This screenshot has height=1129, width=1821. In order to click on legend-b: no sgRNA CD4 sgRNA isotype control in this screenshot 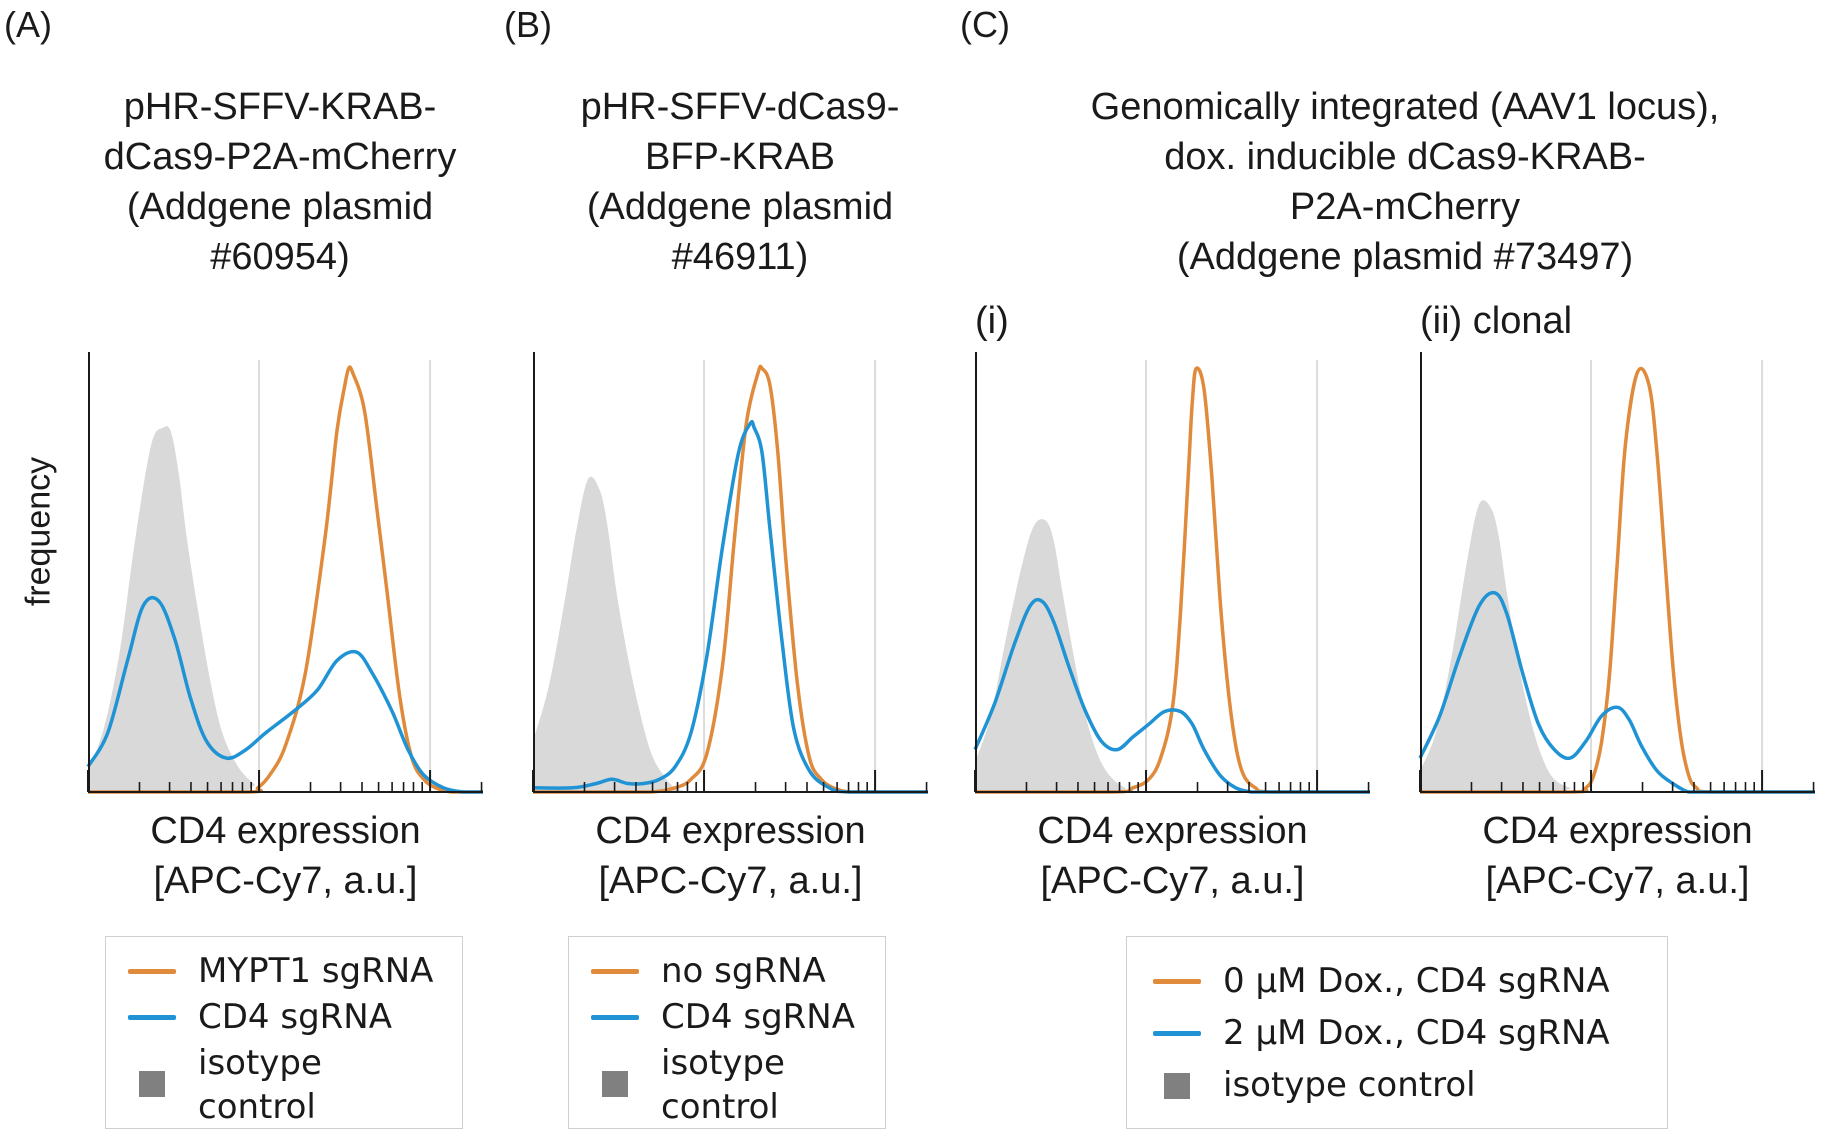, I will do `click(727, 1032)`.